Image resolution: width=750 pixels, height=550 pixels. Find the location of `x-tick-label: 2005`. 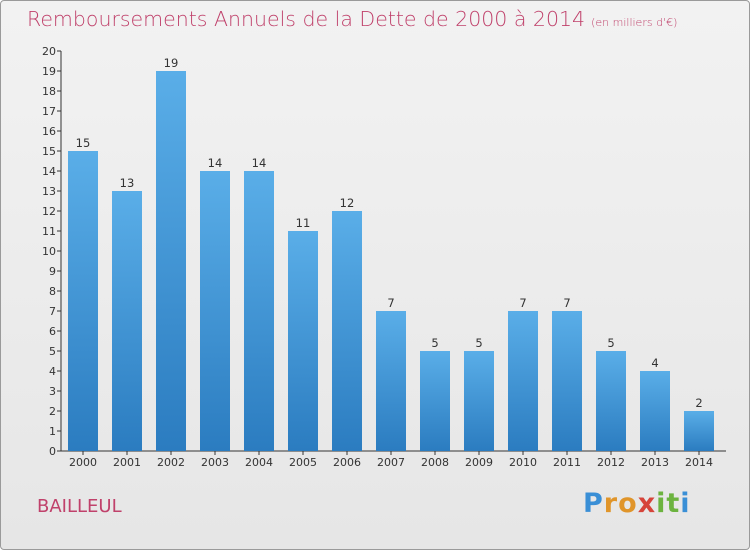

x-tick-label: 2005 is located at coordinates (303, 462).